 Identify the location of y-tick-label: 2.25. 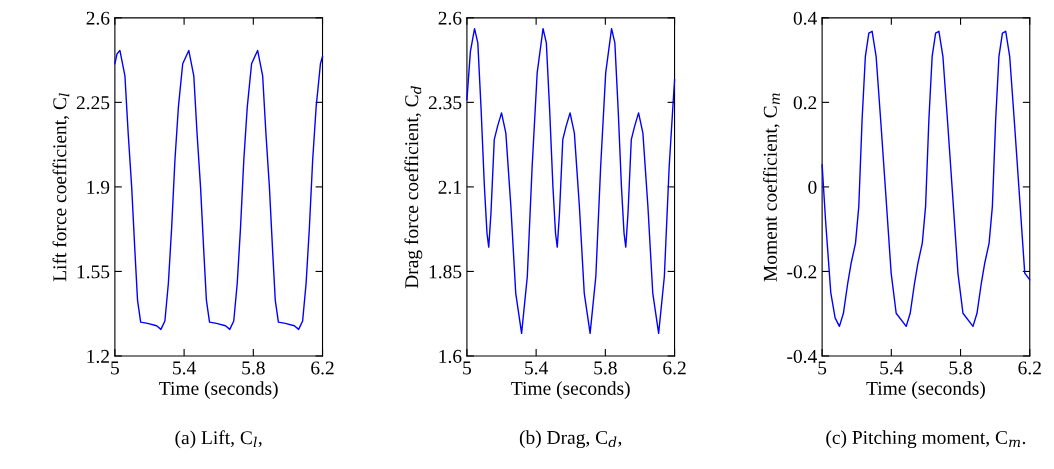
(93, 103).